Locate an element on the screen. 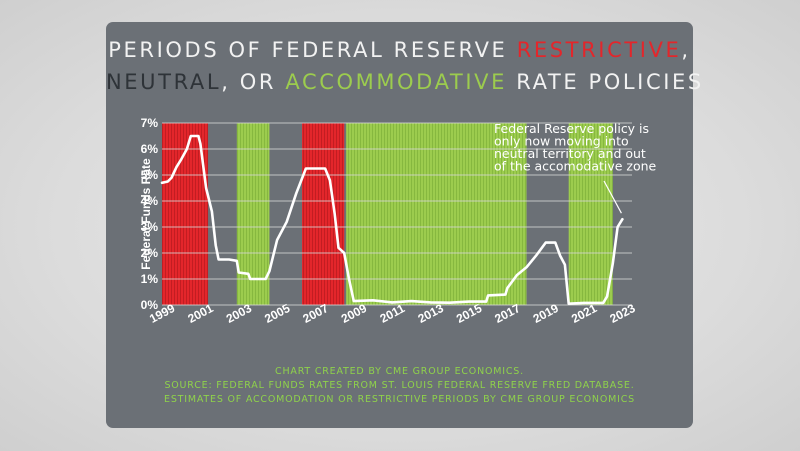 The width and height of the screenshot is (800, 451). title-line-2: NEUTRAL, OR ACCOMMODATIVE RATE POLICIES is located at coordinates (403, 82).